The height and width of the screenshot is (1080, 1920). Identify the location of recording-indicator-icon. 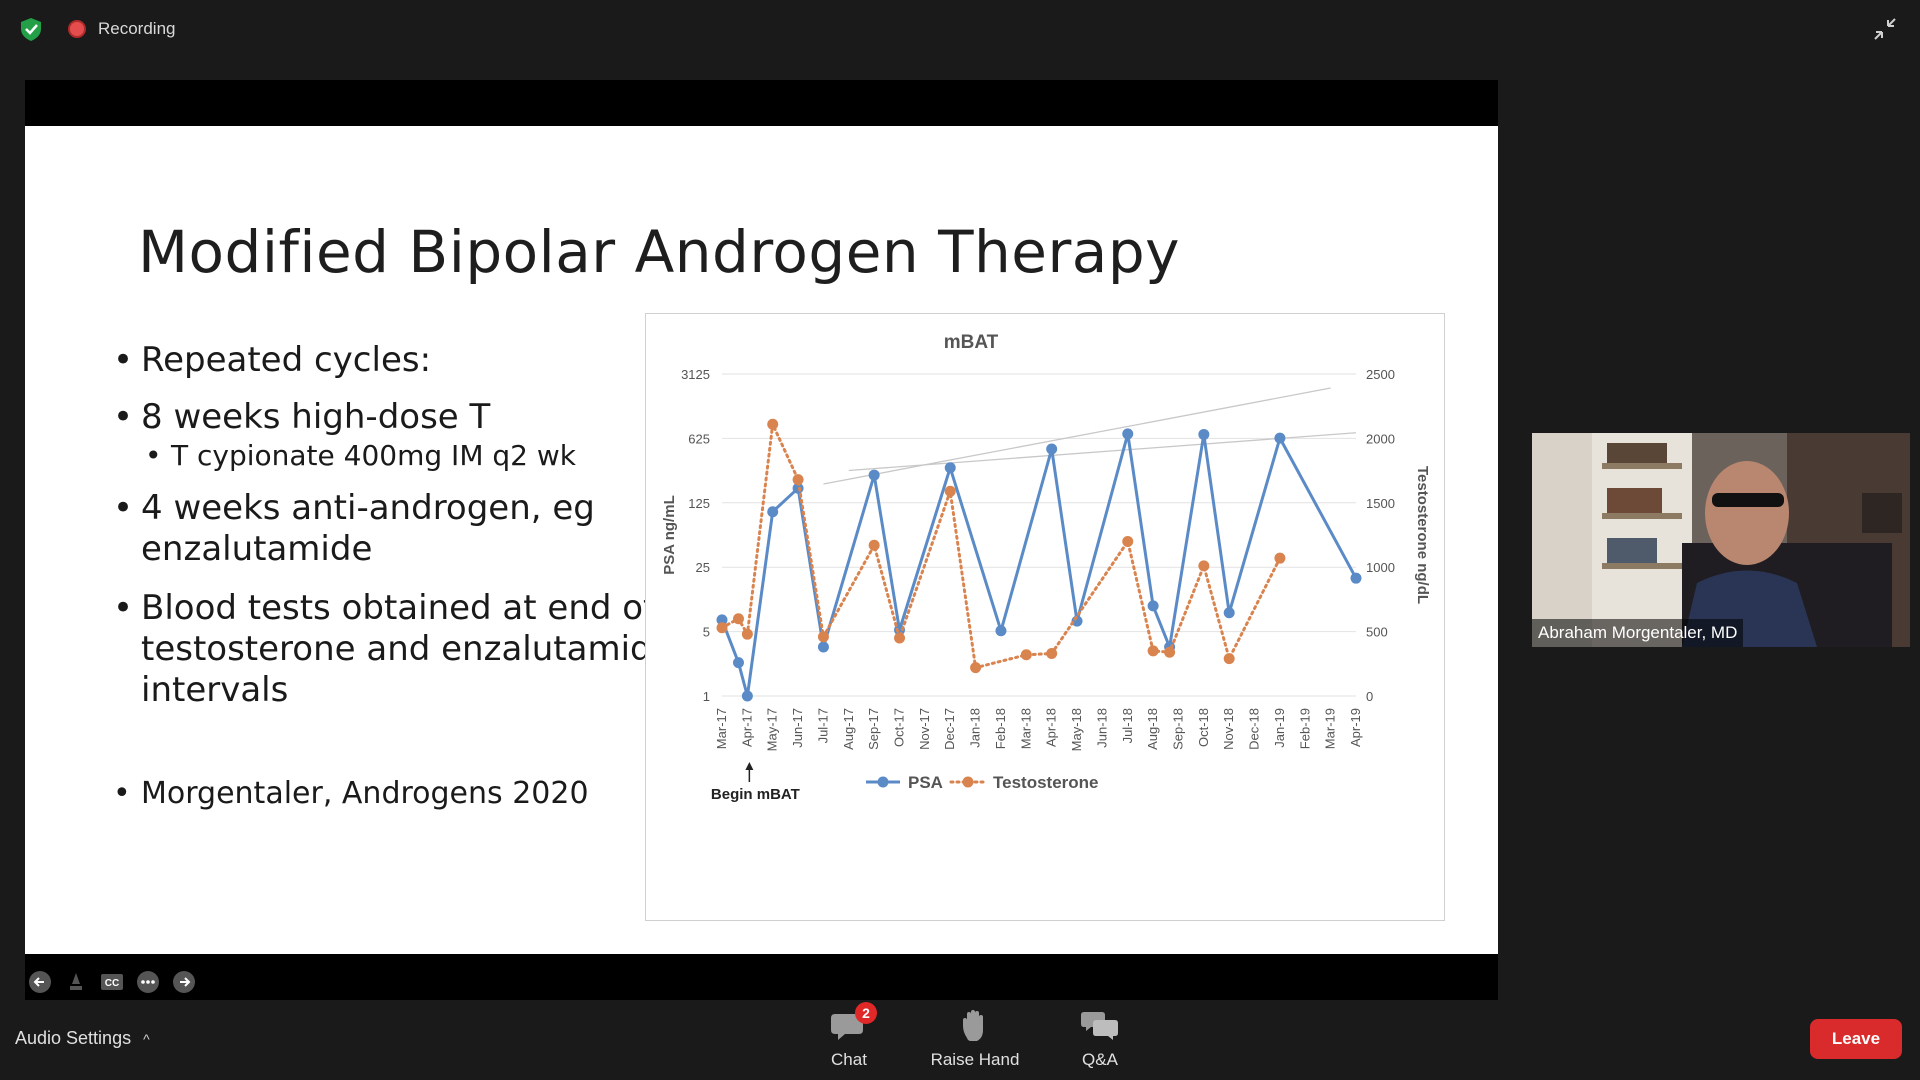
(77, 29).